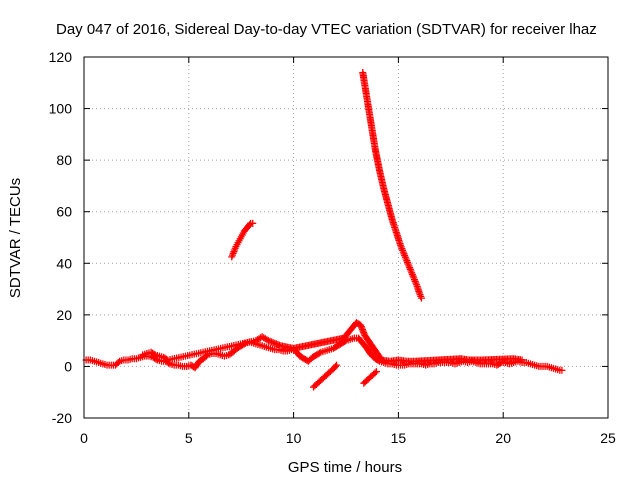 The width and height of the screenshot is (640, 480). I want to click on x-tick-label: 10, so click(294, 438).